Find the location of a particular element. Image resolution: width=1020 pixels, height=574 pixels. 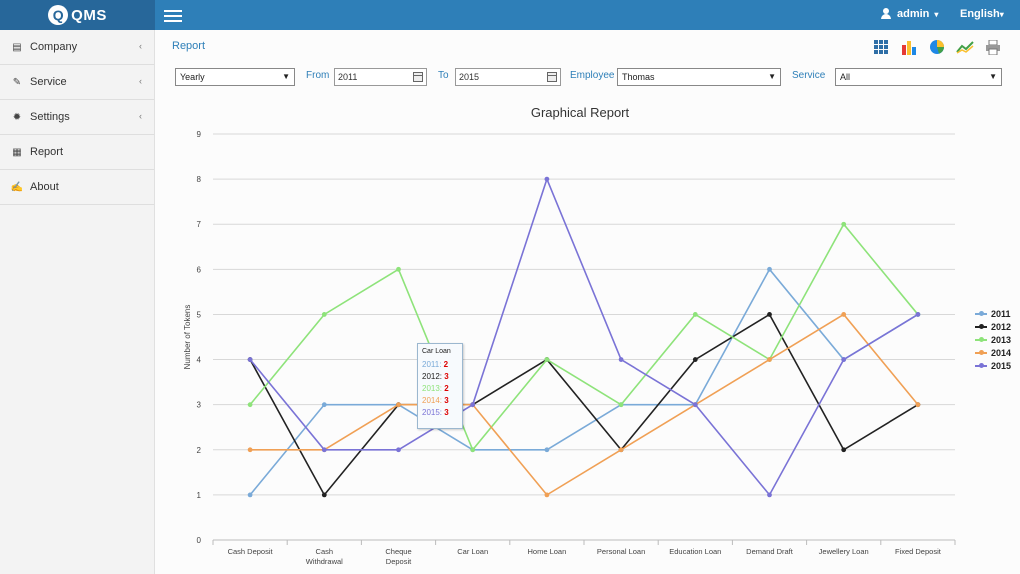

legend-item: 2011 is located at coordinates (993, 313).